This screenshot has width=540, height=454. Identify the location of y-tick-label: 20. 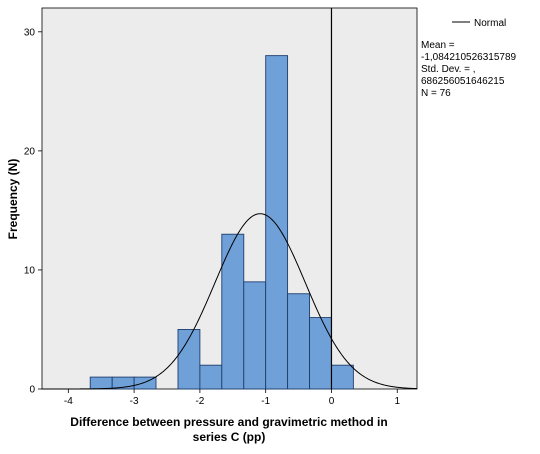
(30, 151).